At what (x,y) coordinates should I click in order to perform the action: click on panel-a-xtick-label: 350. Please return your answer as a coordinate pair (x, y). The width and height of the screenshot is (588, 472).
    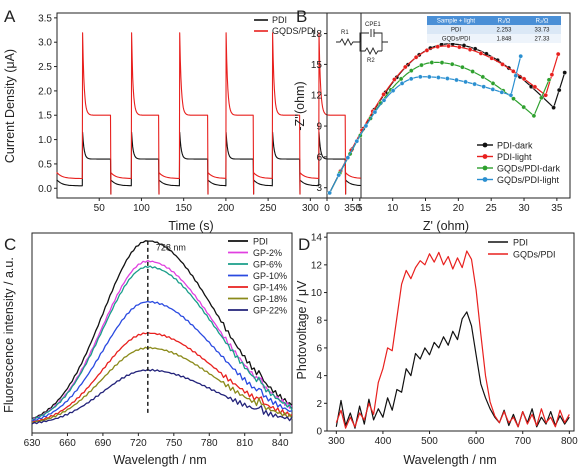
    Looking at the image, I should click on (352, 208).